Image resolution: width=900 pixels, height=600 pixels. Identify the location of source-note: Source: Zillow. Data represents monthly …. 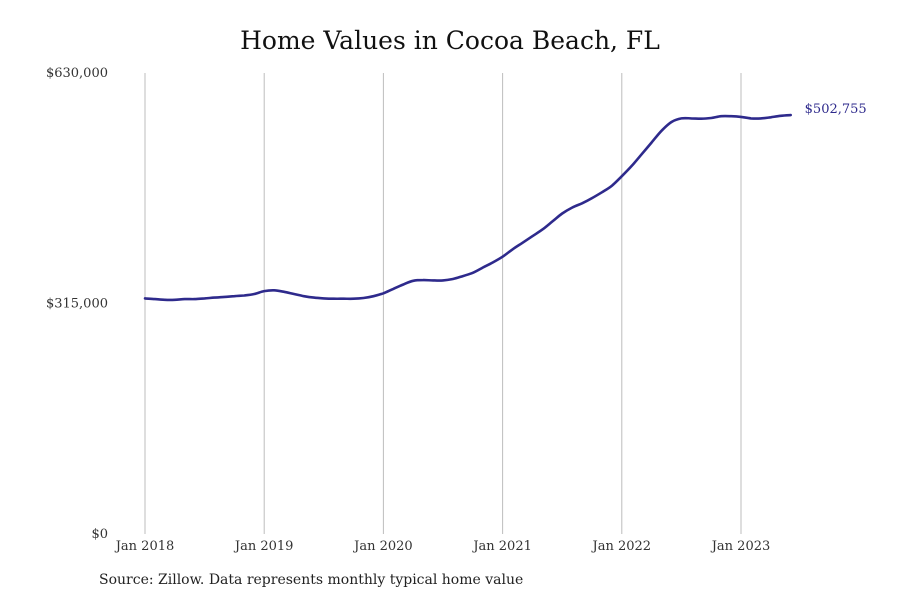
(311, 580).